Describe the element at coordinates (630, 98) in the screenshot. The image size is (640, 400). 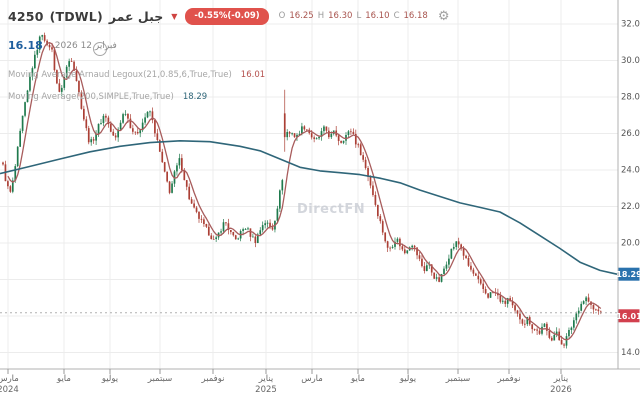
I see `y-axis-label: 28.00` at that location.